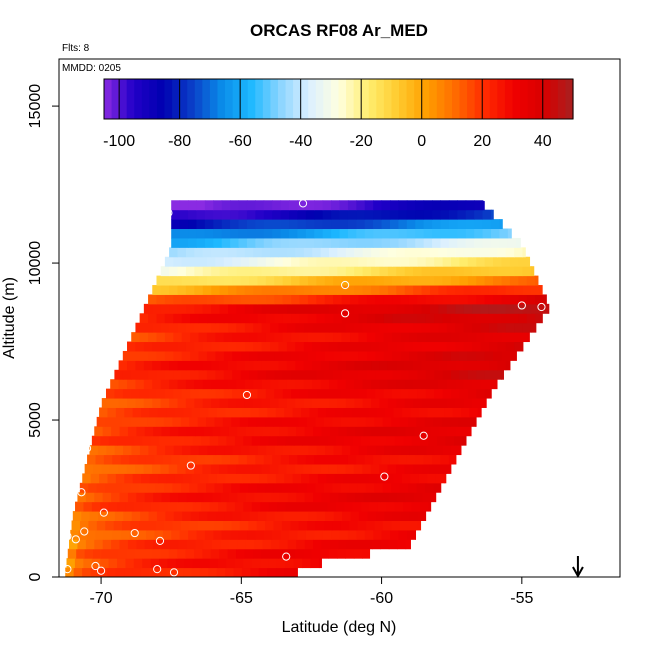 The width and height of the screenshot is (650, 650). I want to click on colorbar-tick-label: 40, so click(543, 141).